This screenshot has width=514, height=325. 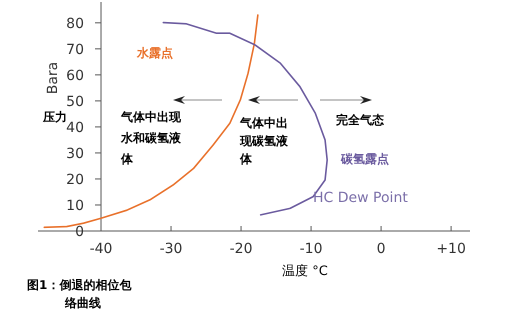 What do you see at coordinates (264, 141) in the screenshot?
I see `annotation: 气体中出现碳氢液体` at bounding box center [264, 141].